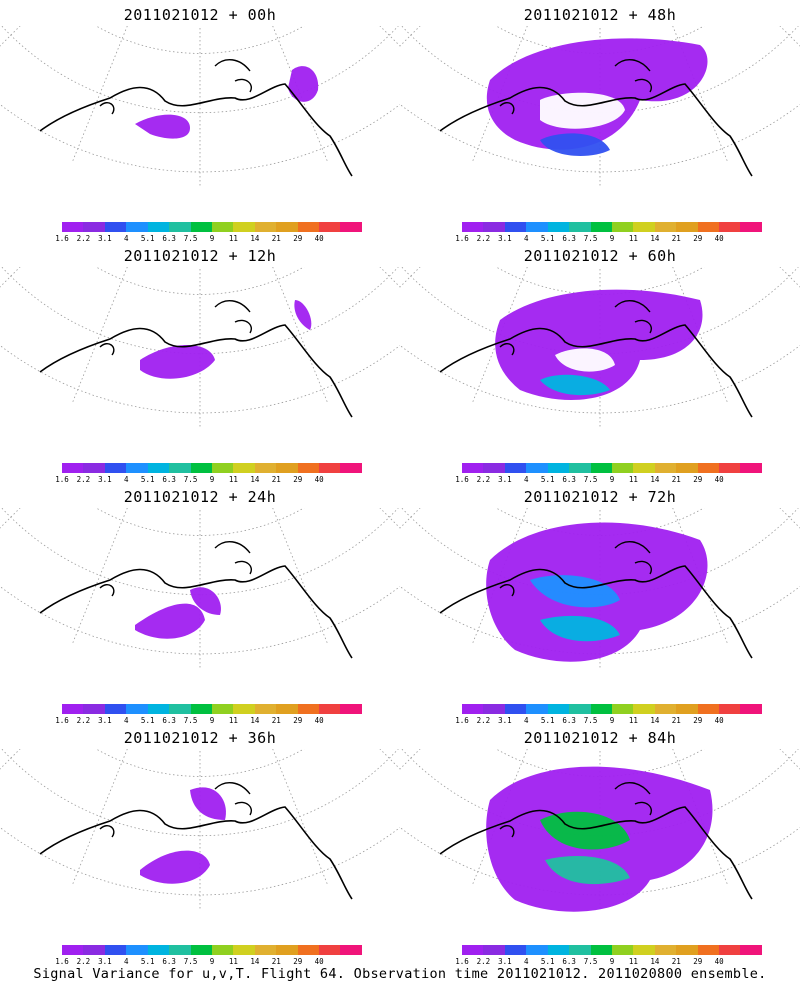 Image resolution: width=800 pixels, height=1000 pixels. Describe the element at coordinates (200, 738) in the screenshot. I see `panel-title: 2011021012 + 36h` at that location.